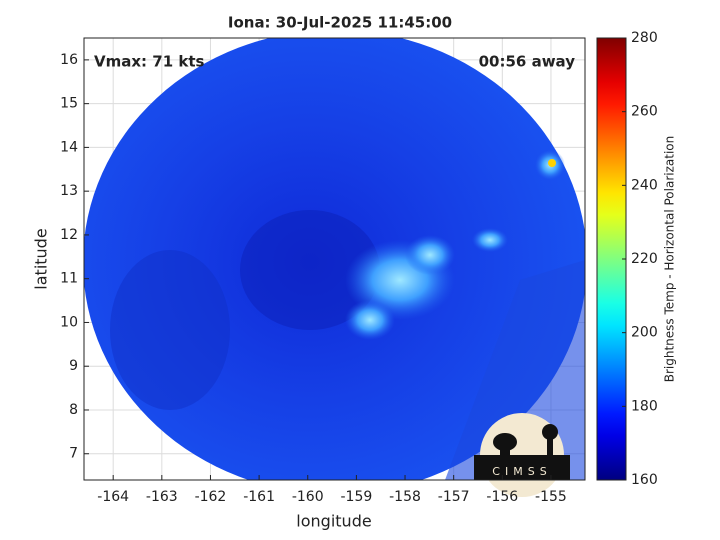 The width and height of the screenshot is (720, 540). Describe the element at coordinates (521, 471) in the screenshot. I see `logo-text: CIMSS` at that location.